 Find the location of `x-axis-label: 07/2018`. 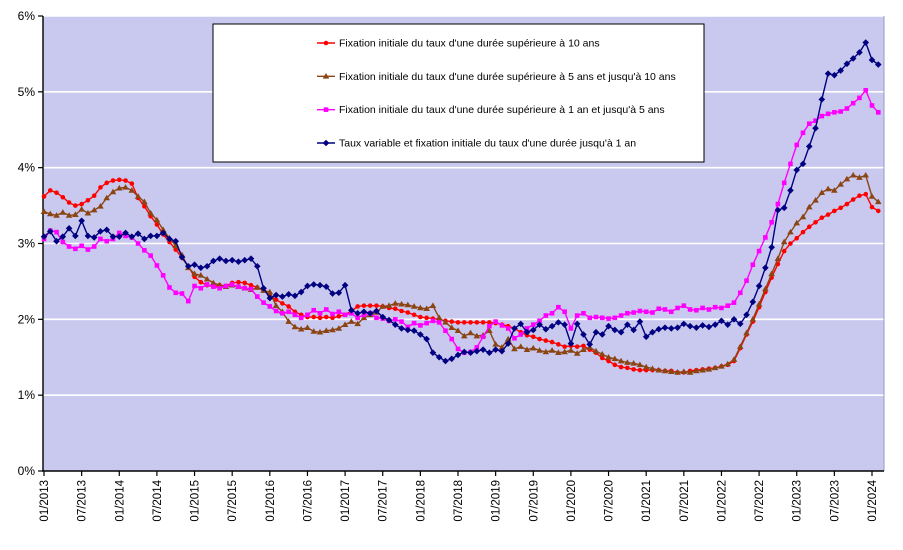

x-axis-label: 07/2018 is located at coordinates (459, 501).